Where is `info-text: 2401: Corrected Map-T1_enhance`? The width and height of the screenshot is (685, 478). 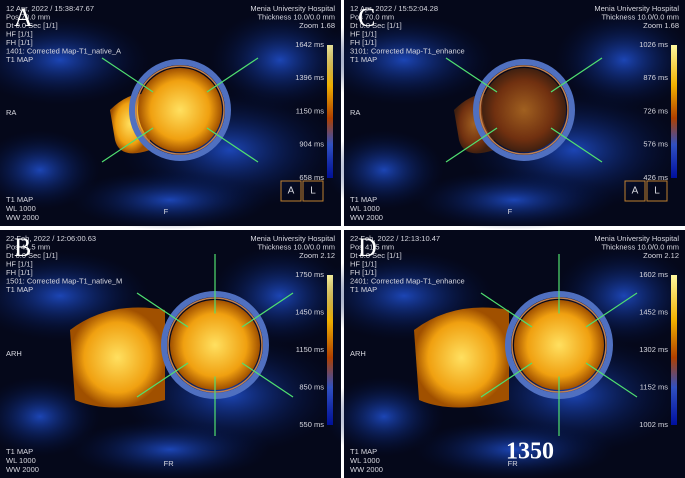
info-text: 2401: Corrected Map-T1_enhance is located at coordinates (407, 280).